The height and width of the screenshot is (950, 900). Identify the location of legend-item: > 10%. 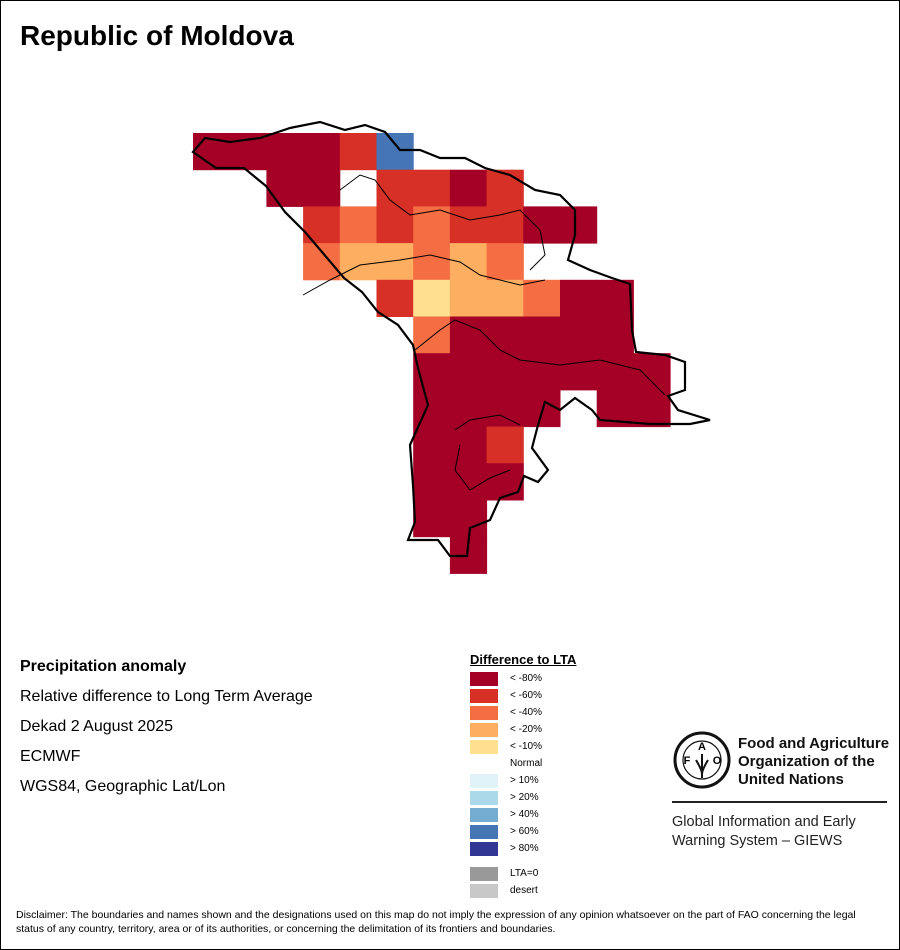
(523, 780).